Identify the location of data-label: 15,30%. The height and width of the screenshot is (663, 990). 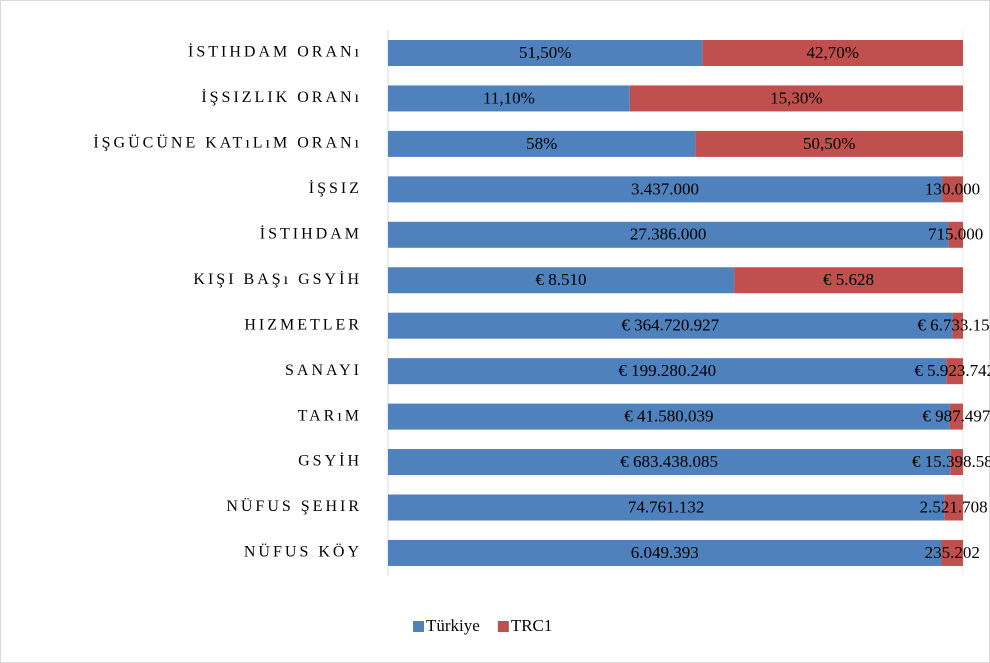
(796, 97).